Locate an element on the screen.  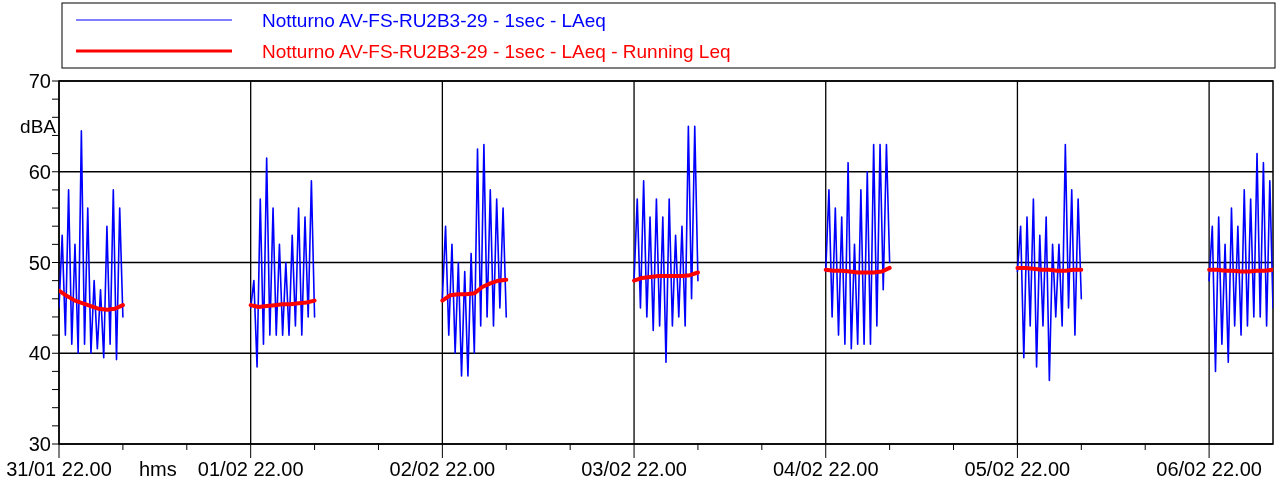
x-tick-label: 01/02 22.00 is located at coordinates (250, 469).